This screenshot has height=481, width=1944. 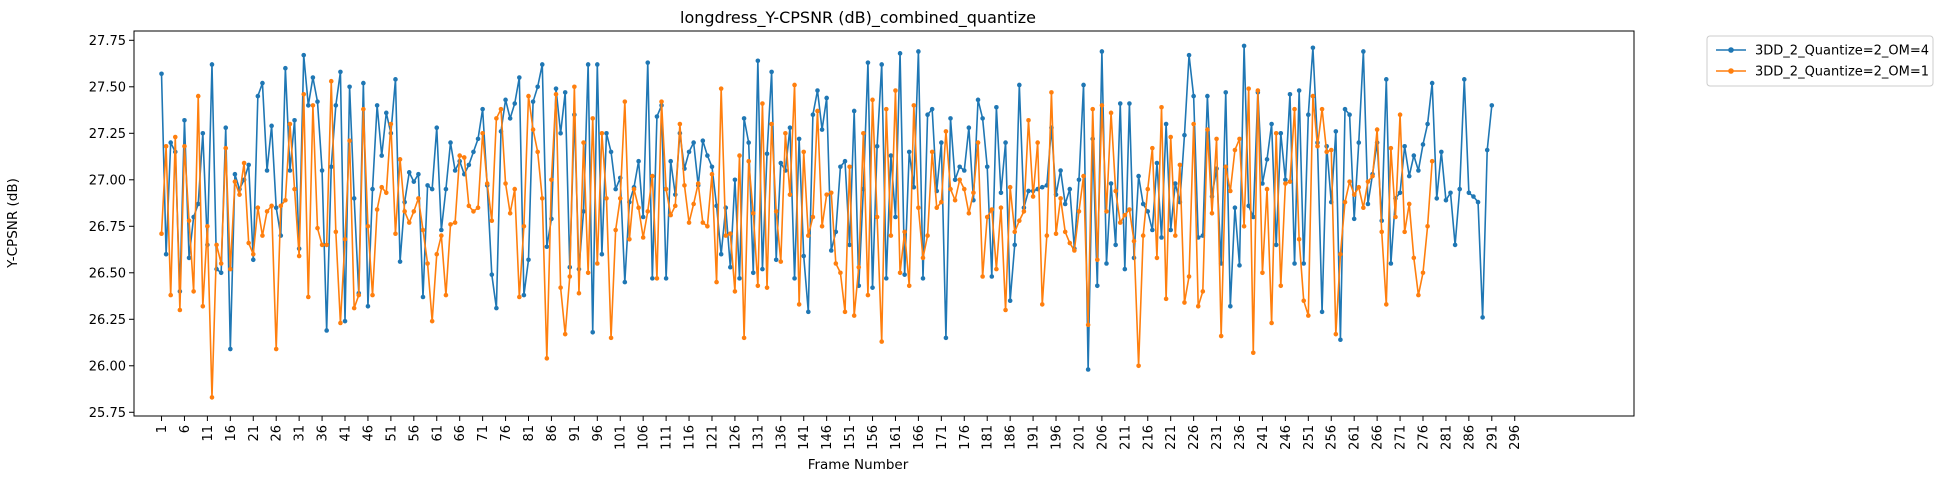 What do you see at coordinates (107, 41) in the screenshot?
I see `y-tick-label: 27.75` at bounding box center [107, 41].